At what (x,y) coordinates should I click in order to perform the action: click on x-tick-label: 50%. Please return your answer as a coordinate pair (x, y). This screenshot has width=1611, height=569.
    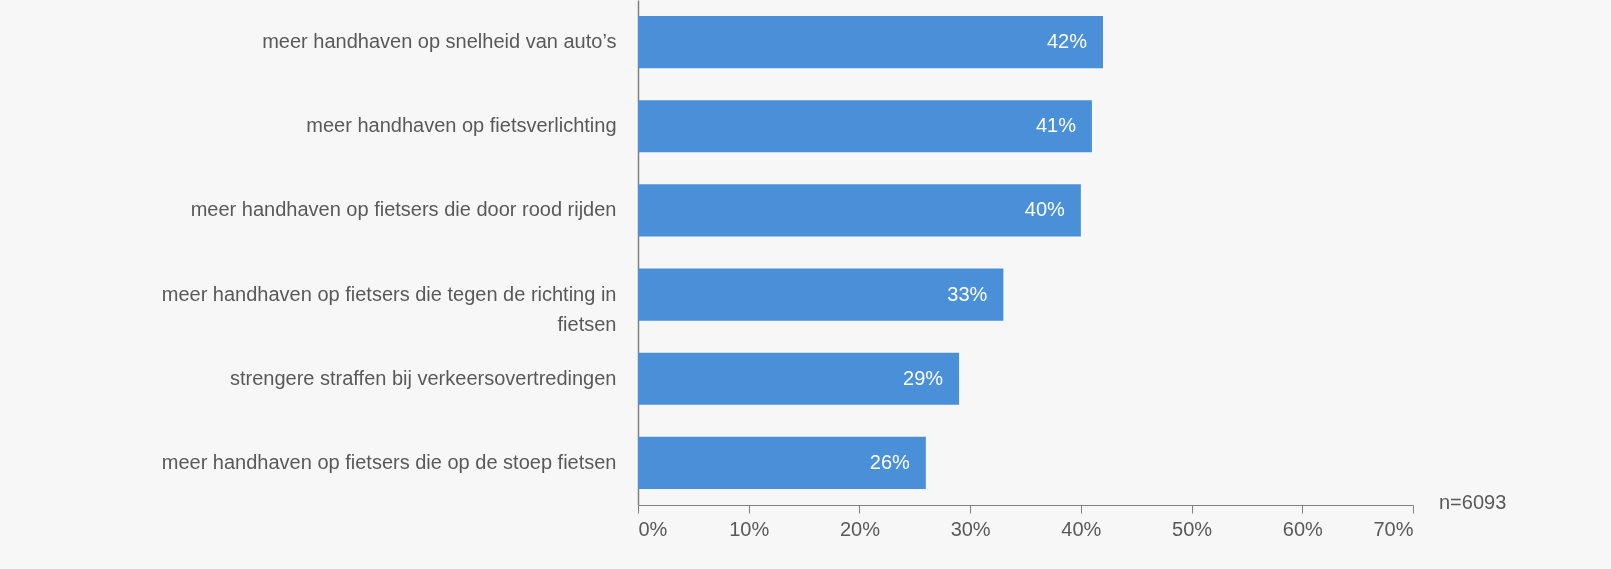
    Looking at the image, I should click on (1192, 528).